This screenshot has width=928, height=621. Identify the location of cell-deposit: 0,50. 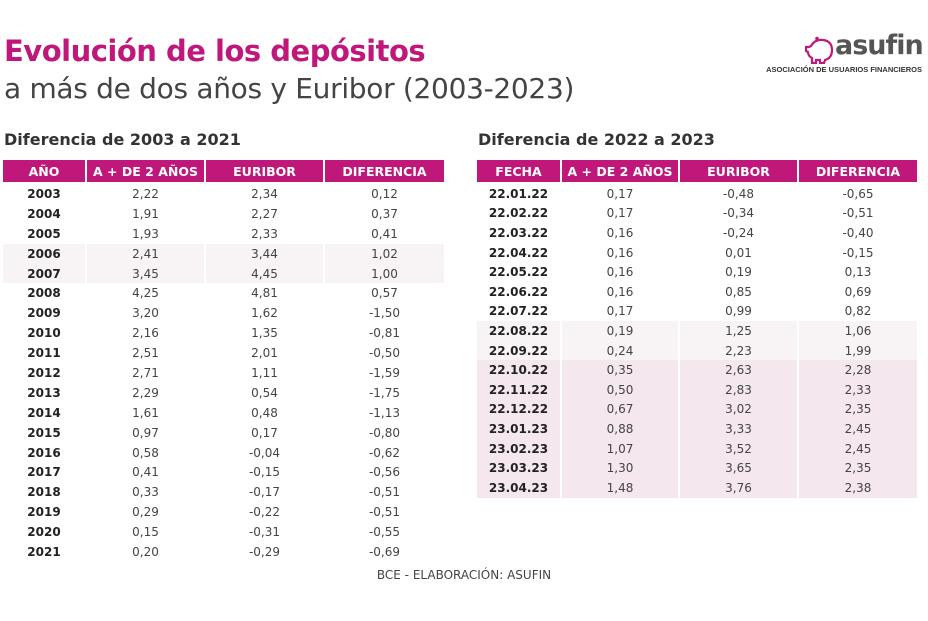
(620, 389).